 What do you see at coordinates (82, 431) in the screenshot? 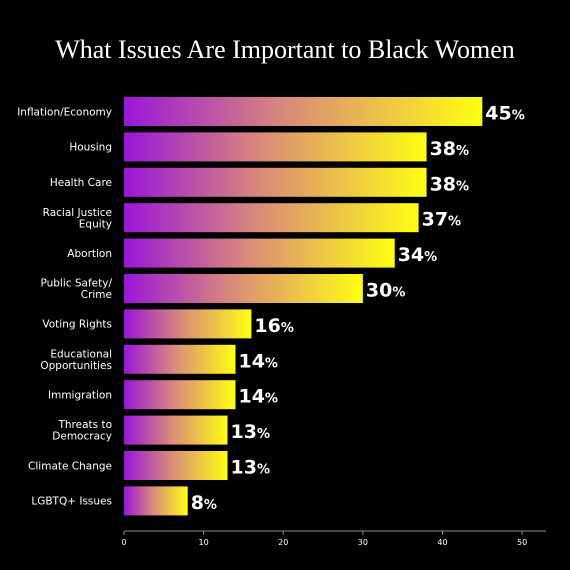
I see `category-label: Threats to Democracy` at bounding box center [82, 431].